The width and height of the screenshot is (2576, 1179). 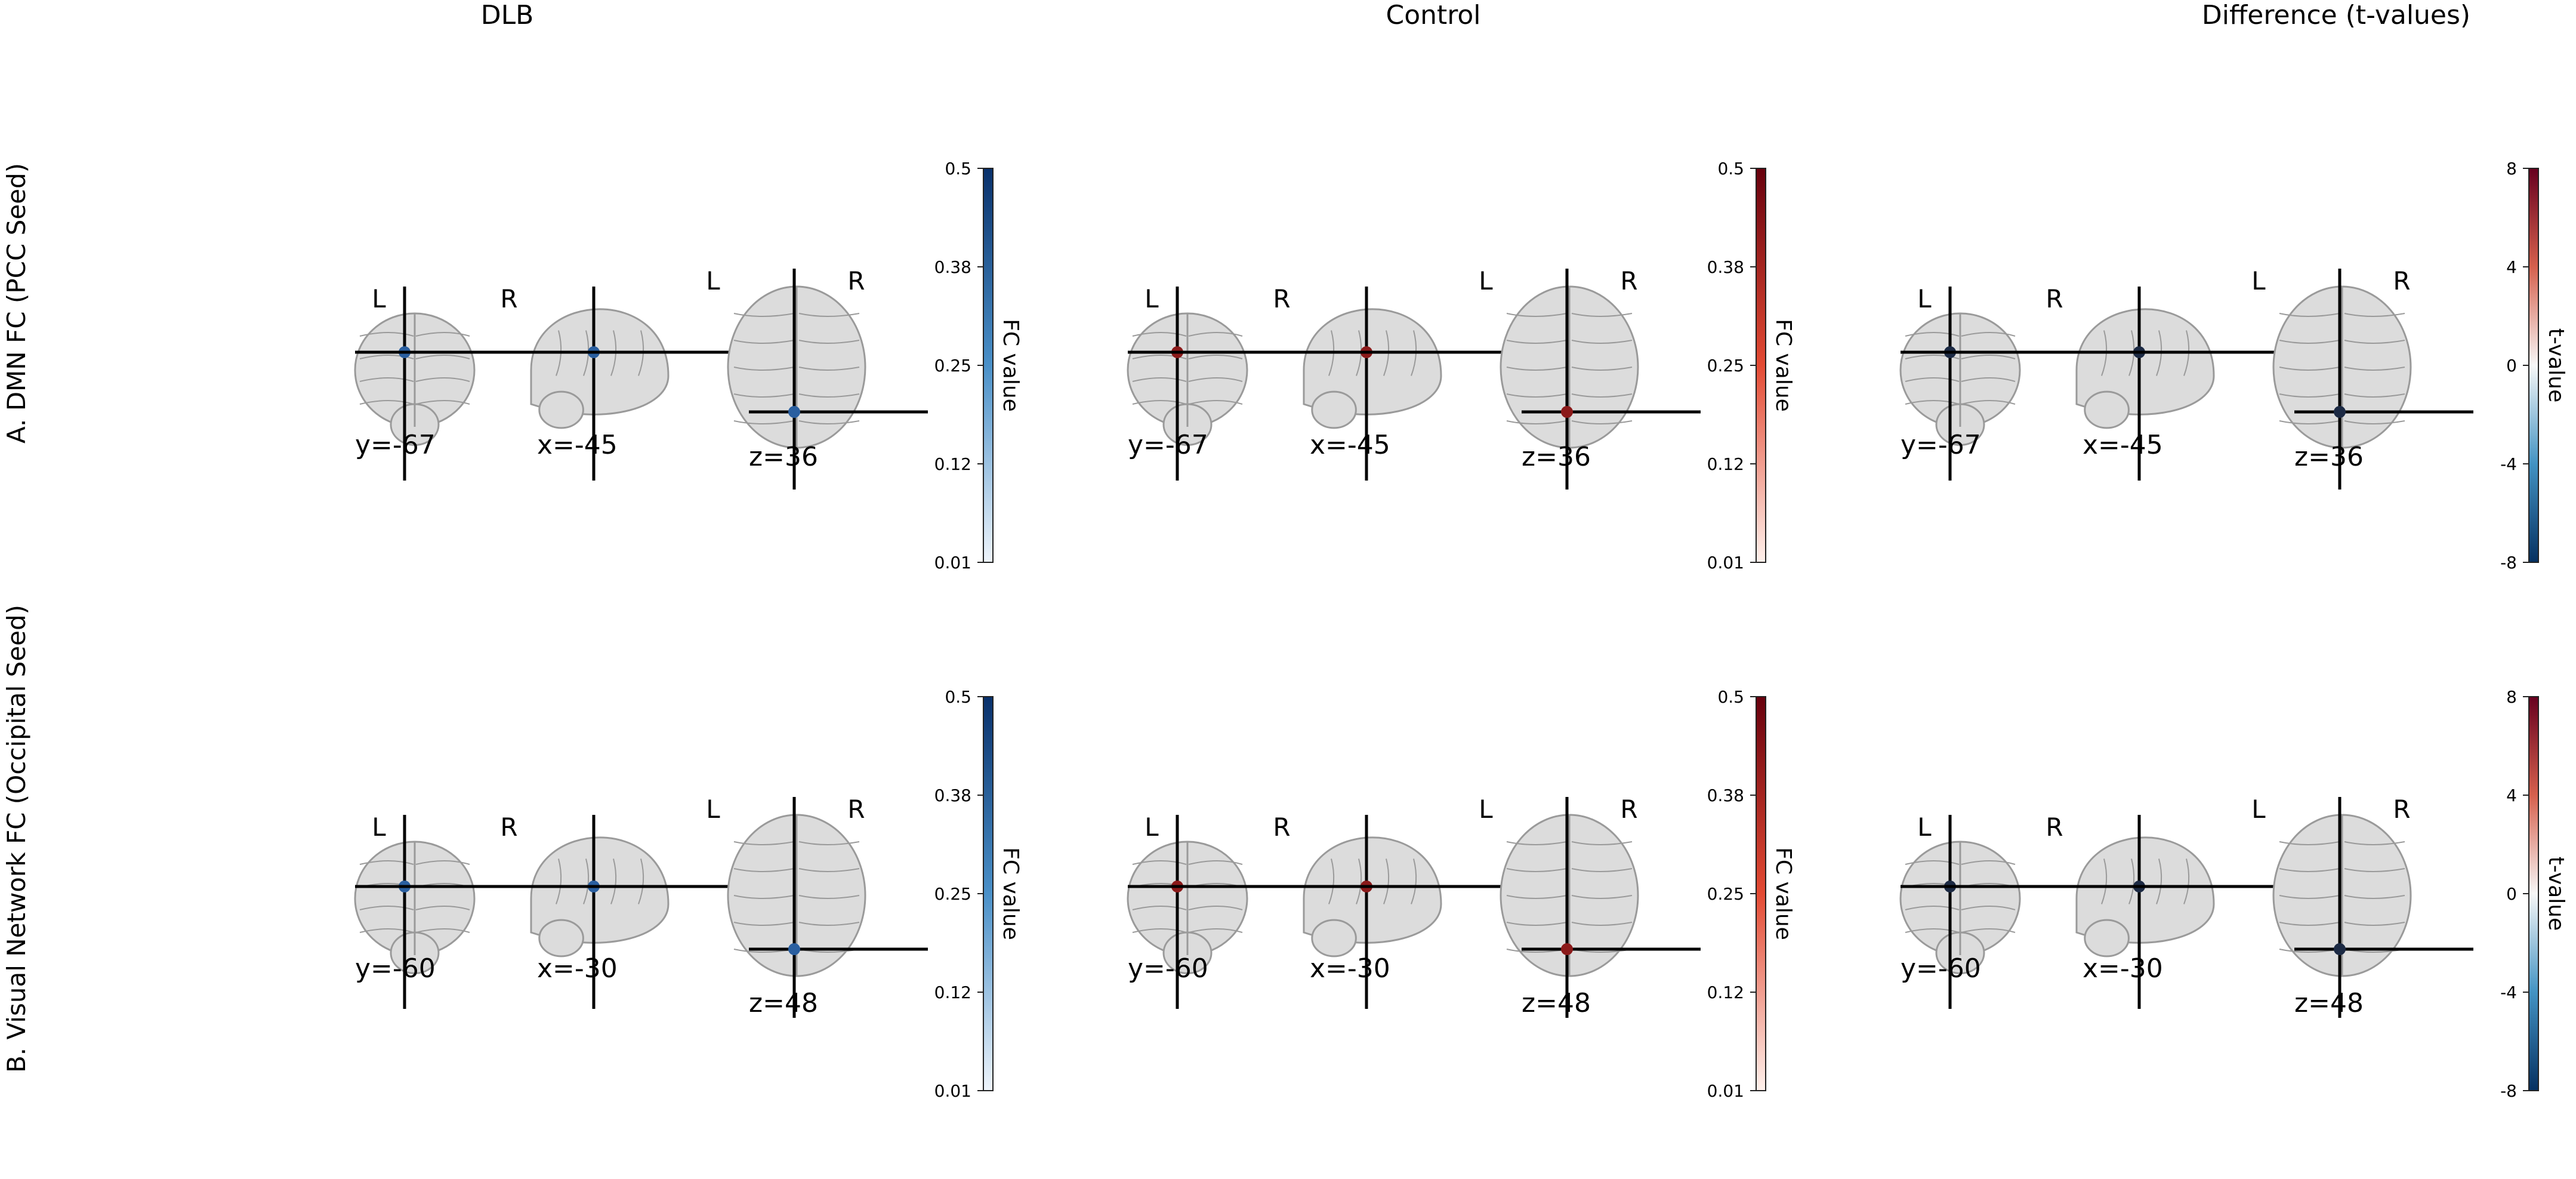 I want to click on brain-cerebellum, so click(x=1334, y=938).